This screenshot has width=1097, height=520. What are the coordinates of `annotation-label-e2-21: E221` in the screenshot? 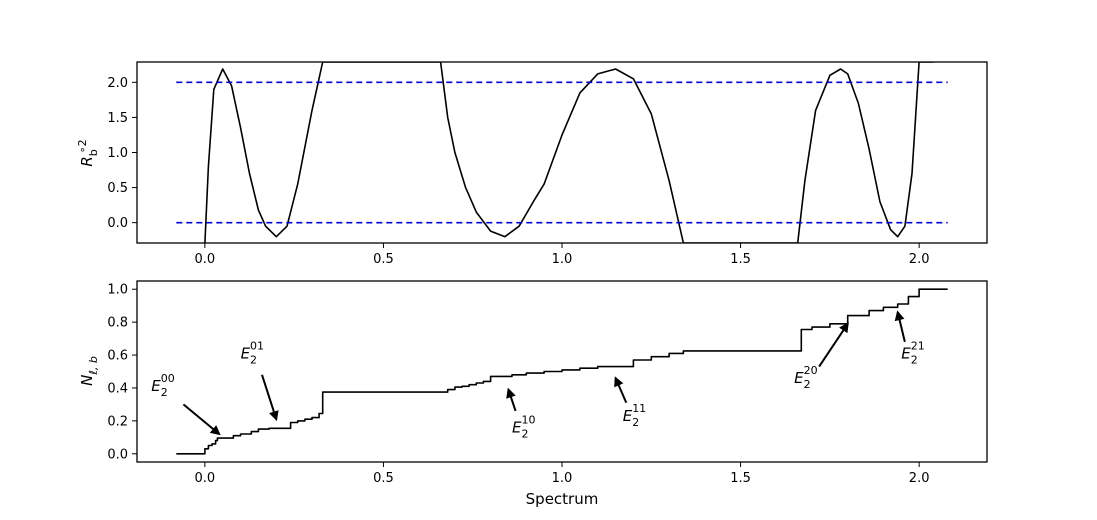 It's located at (912, 352).